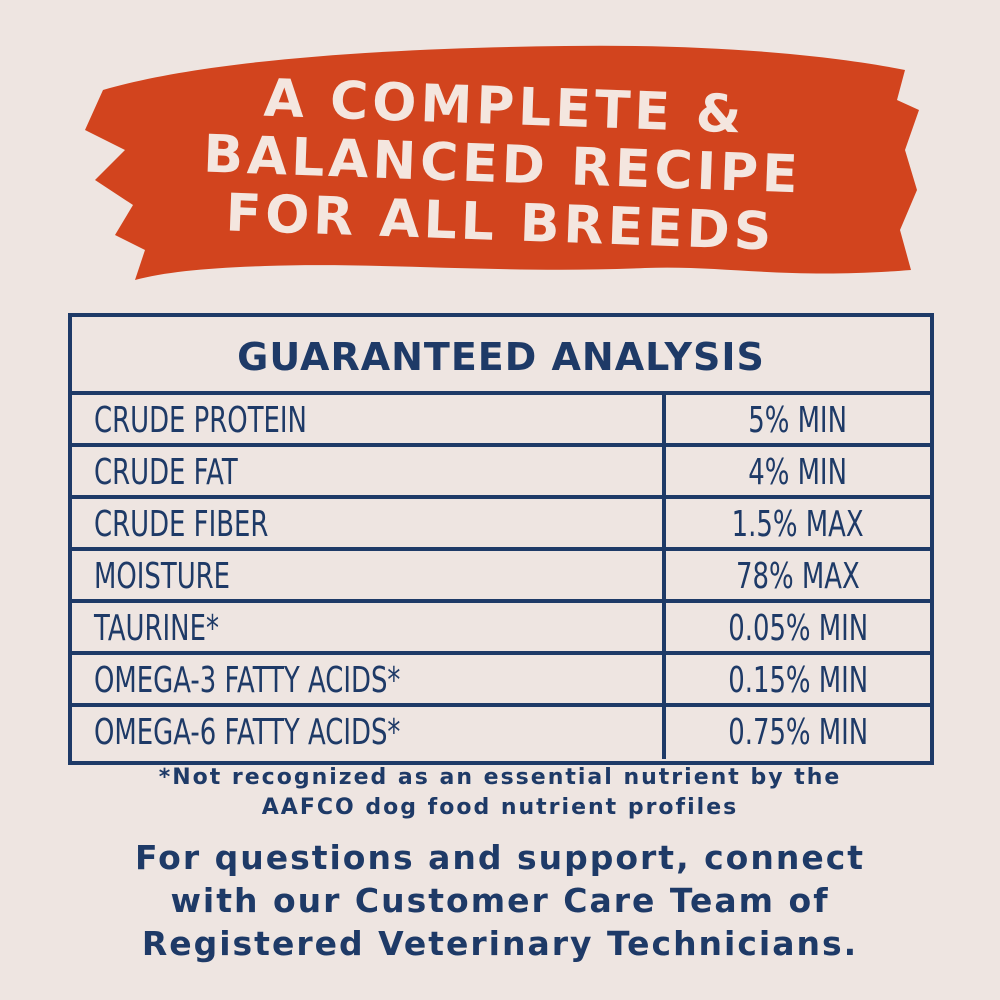 The width and height of the screenshot is (1000, 1000). What do you see at coordinates (156, 628) in the screenshot?
I see `nutrient-name: TAURINE*` at bounding box center [156, 628].